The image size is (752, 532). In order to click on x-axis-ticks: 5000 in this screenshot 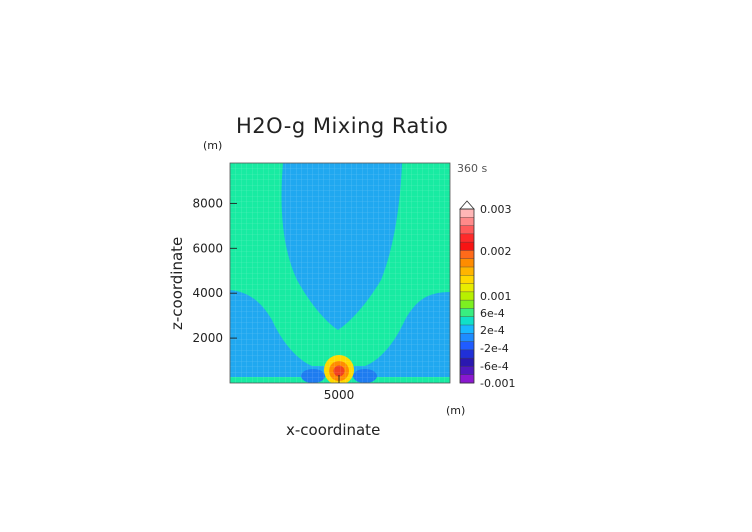, I will do `click(339, 395)`.